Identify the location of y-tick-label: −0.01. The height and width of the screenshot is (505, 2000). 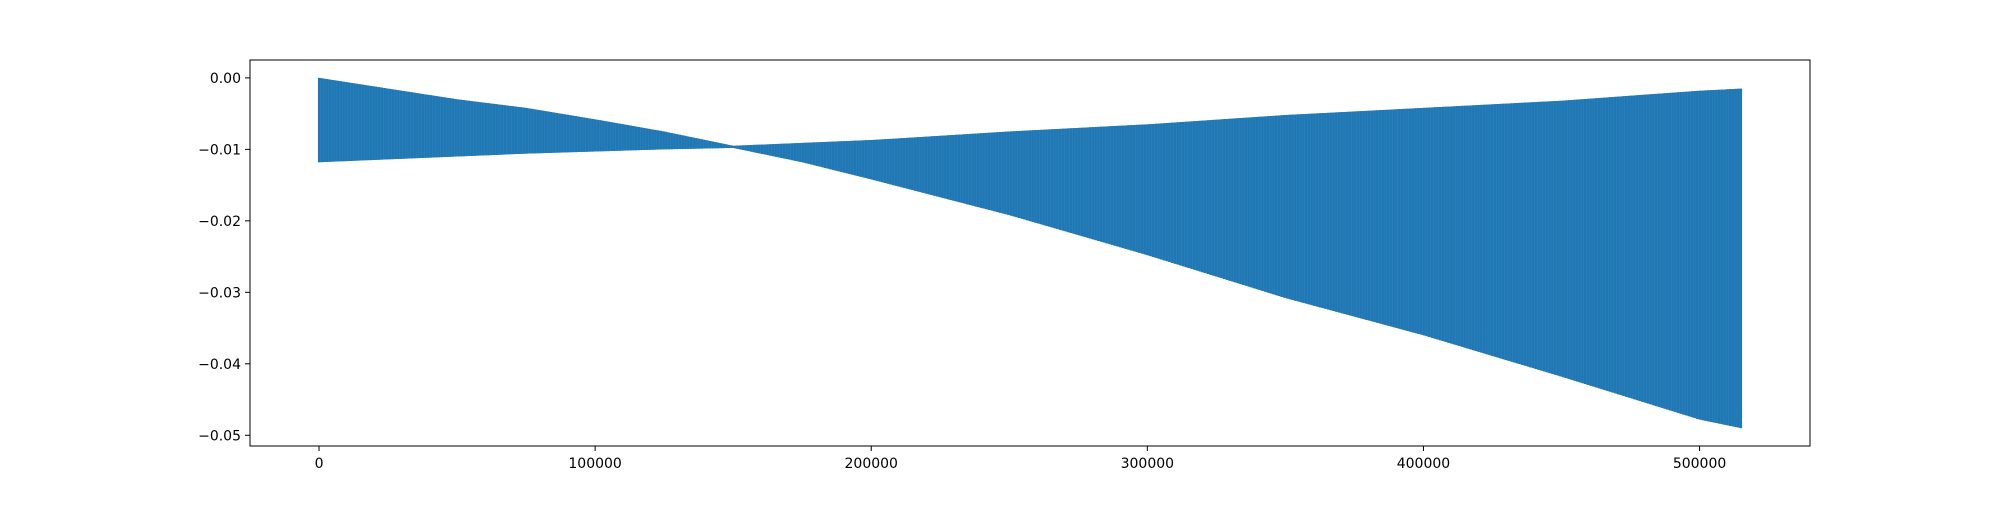
(219, 150).